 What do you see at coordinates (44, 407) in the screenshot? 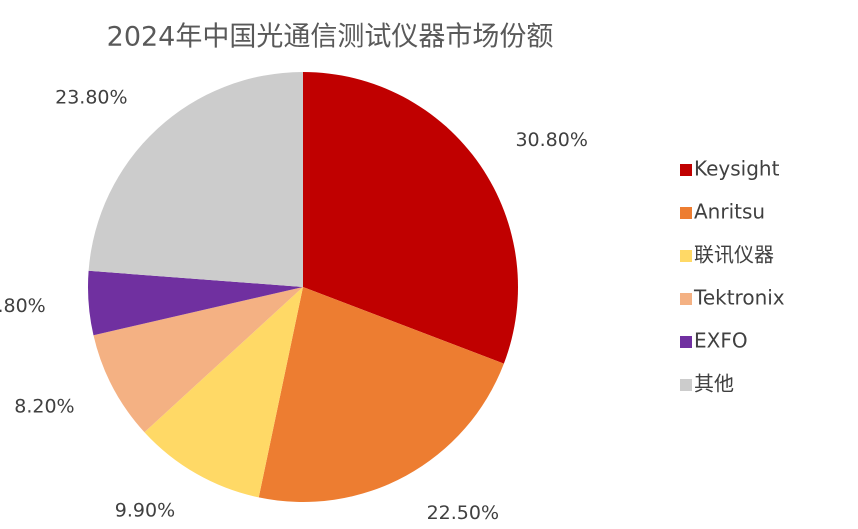
I see `data-label: 8.20%` at bounding box center [44, 407].